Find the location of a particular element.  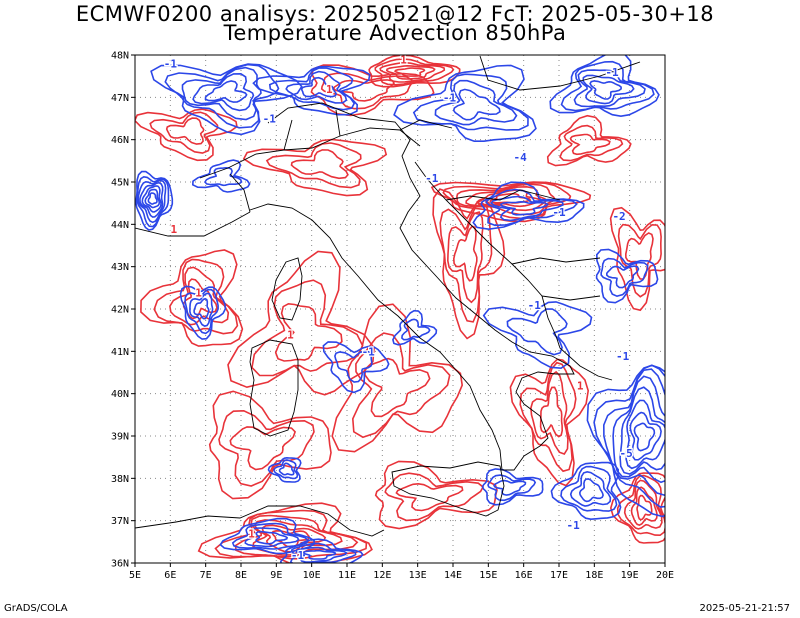

x-tick-label: 15E is located at coordinates (488, 575).